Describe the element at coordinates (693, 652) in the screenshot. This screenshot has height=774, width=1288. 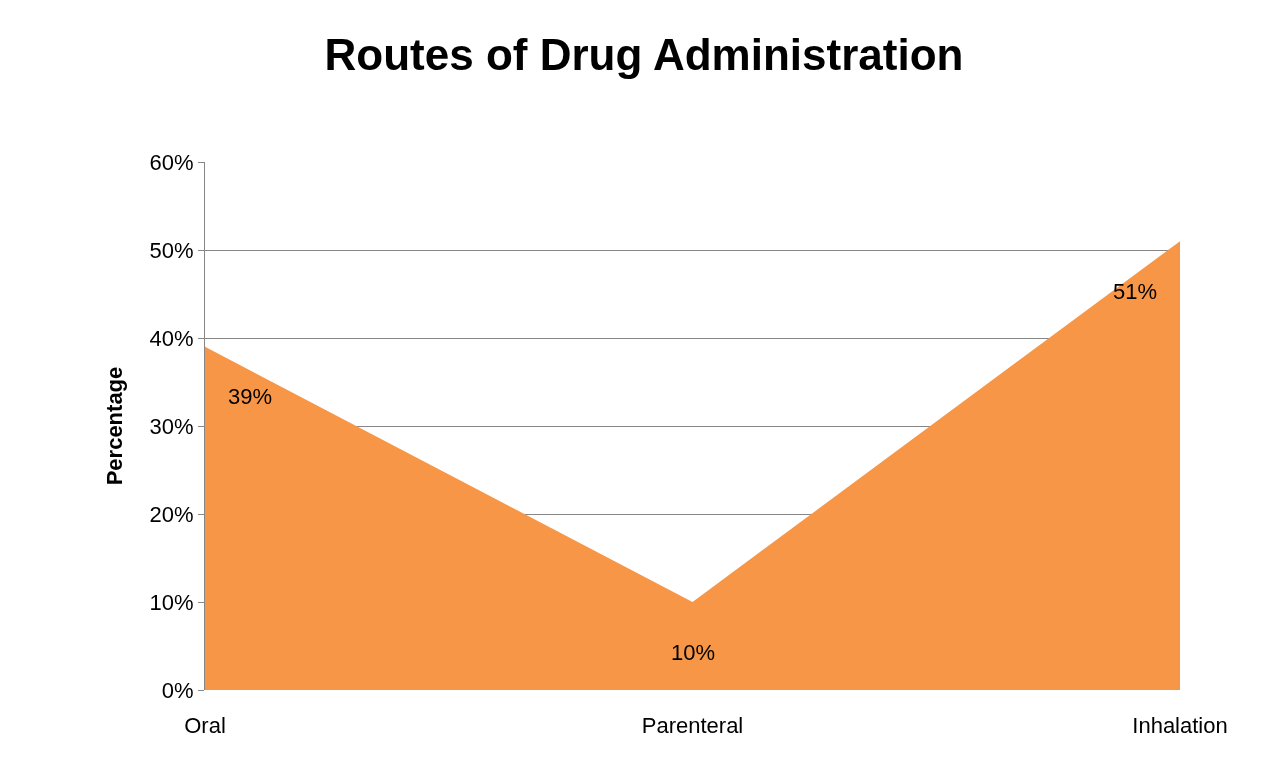
I see `data-label: 10%` at that location.